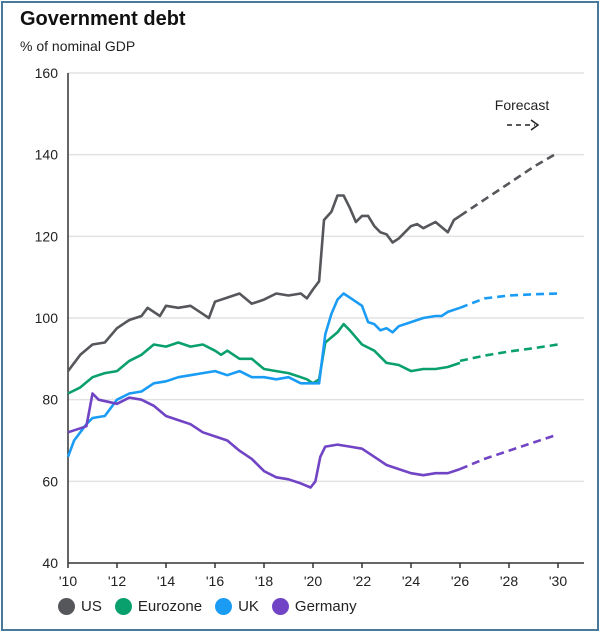 Image resolution: width=600 pixels, height=632 pixels. What do you see at coordinates (47, 236) in the screenshot?
I see `y-tick-label: 120` at bounding box center [47, 236].